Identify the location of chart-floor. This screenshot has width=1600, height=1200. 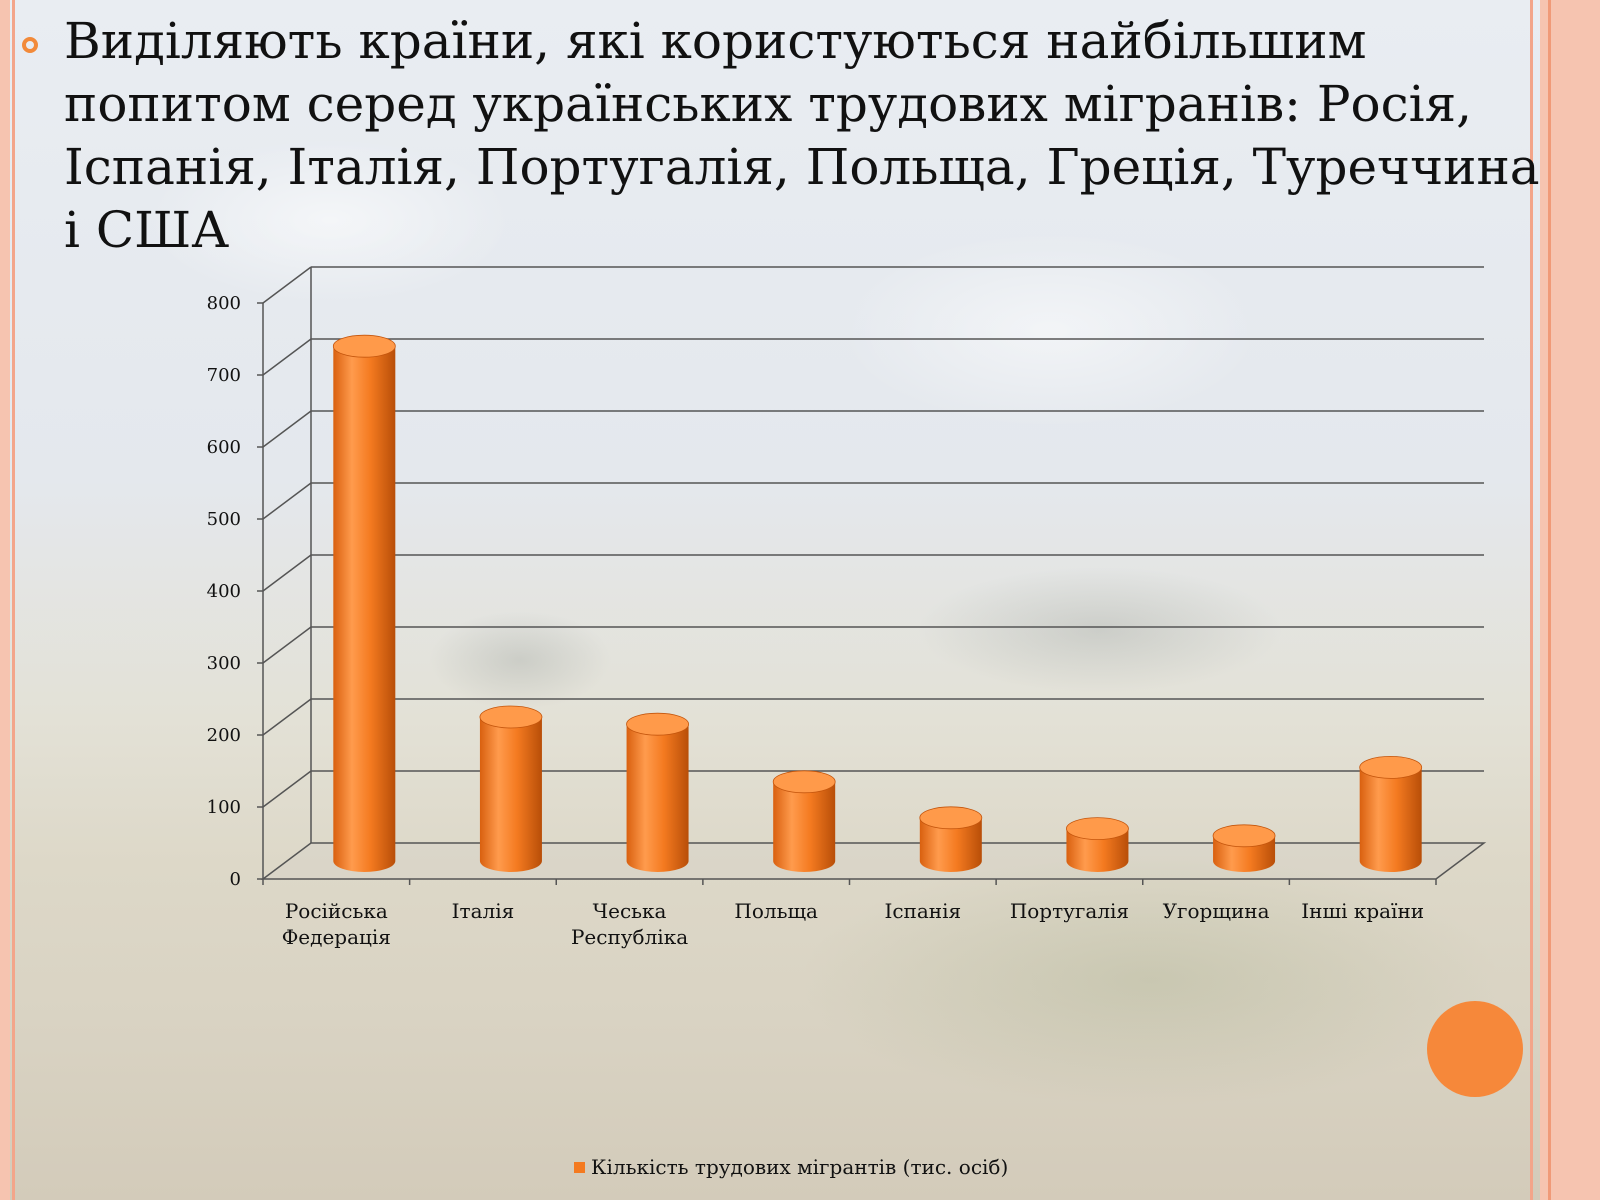
(873, 861).